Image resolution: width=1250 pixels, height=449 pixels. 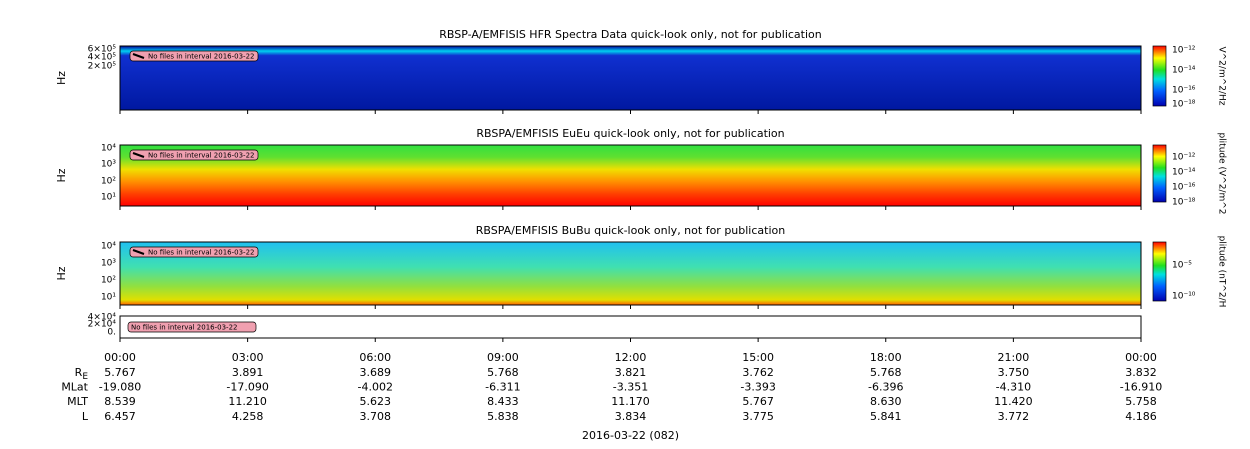 I want to click on ephemeris-value: -19.080, so click(x=120, y=387).